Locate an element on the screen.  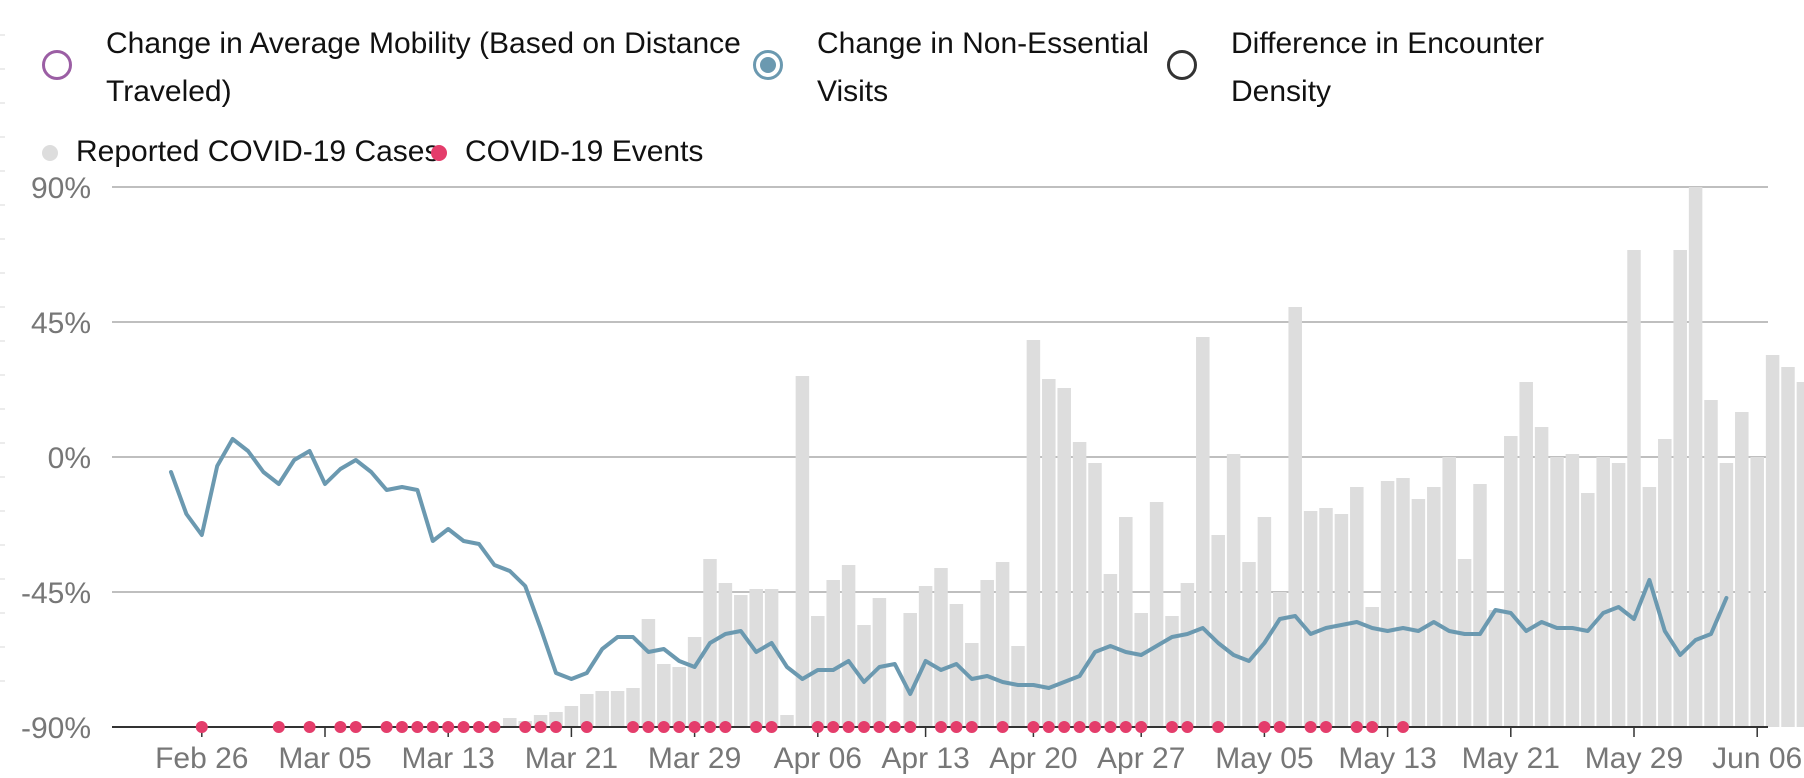
x-tick-label: Apr 27 is located at coordinates (1141, 758).